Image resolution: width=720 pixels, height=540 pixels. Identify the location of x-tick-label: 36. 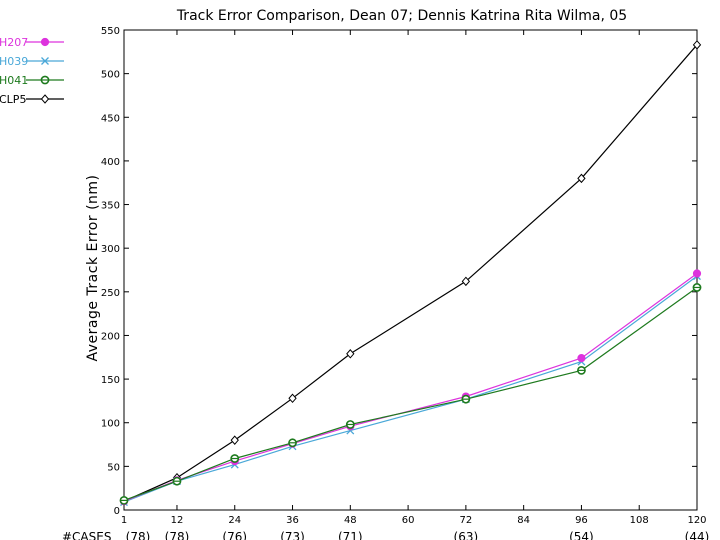
(292, 520).